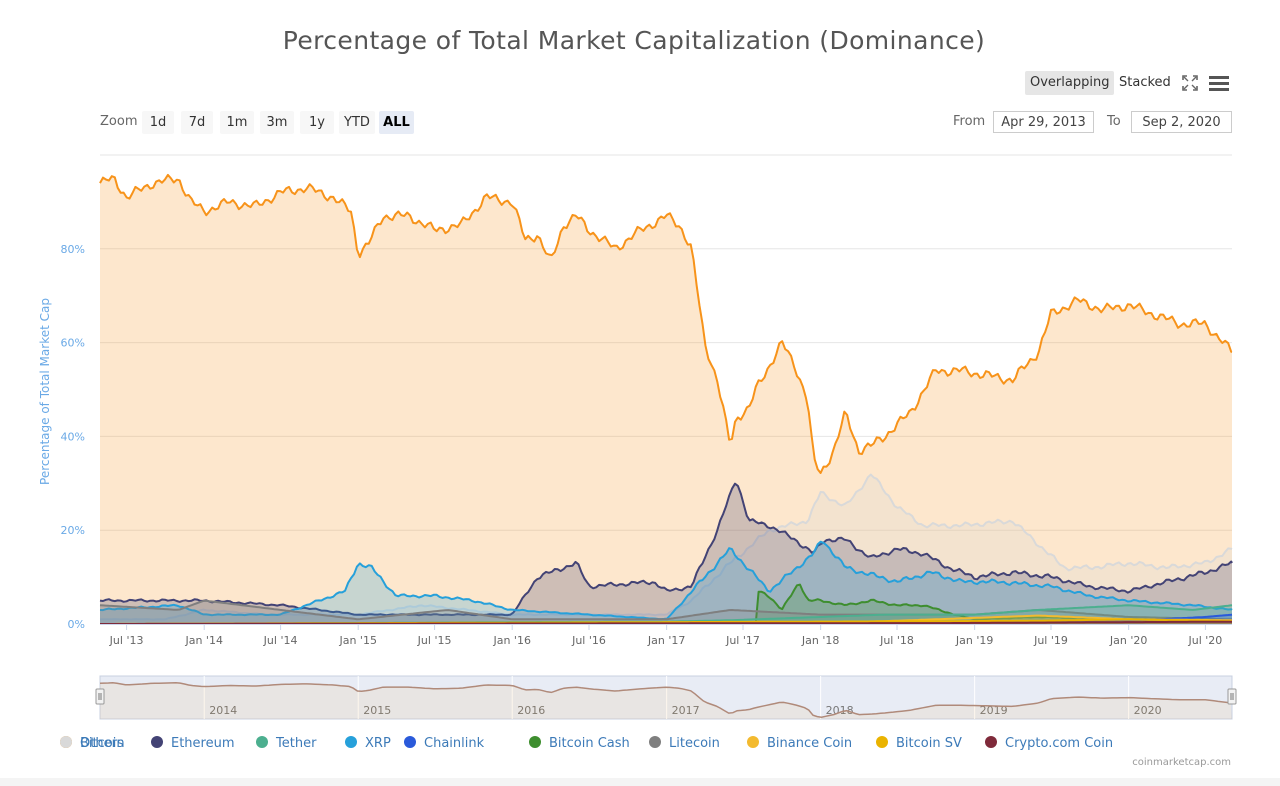 Image resolution: width=1280 pixels, height=786 pixels. Describe the element at coordinates (1219, 83) in the screenshot. I see `menu-icon` at that location.